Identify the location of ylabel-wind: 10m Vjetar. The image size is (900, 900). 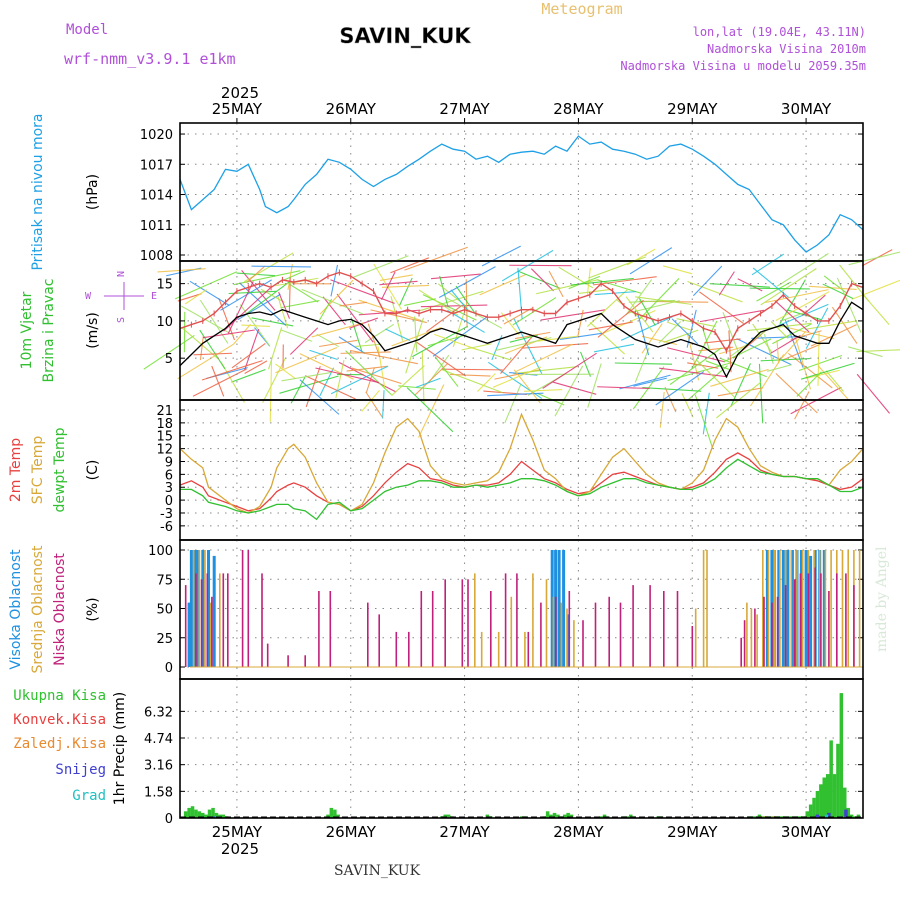
(27, 330).